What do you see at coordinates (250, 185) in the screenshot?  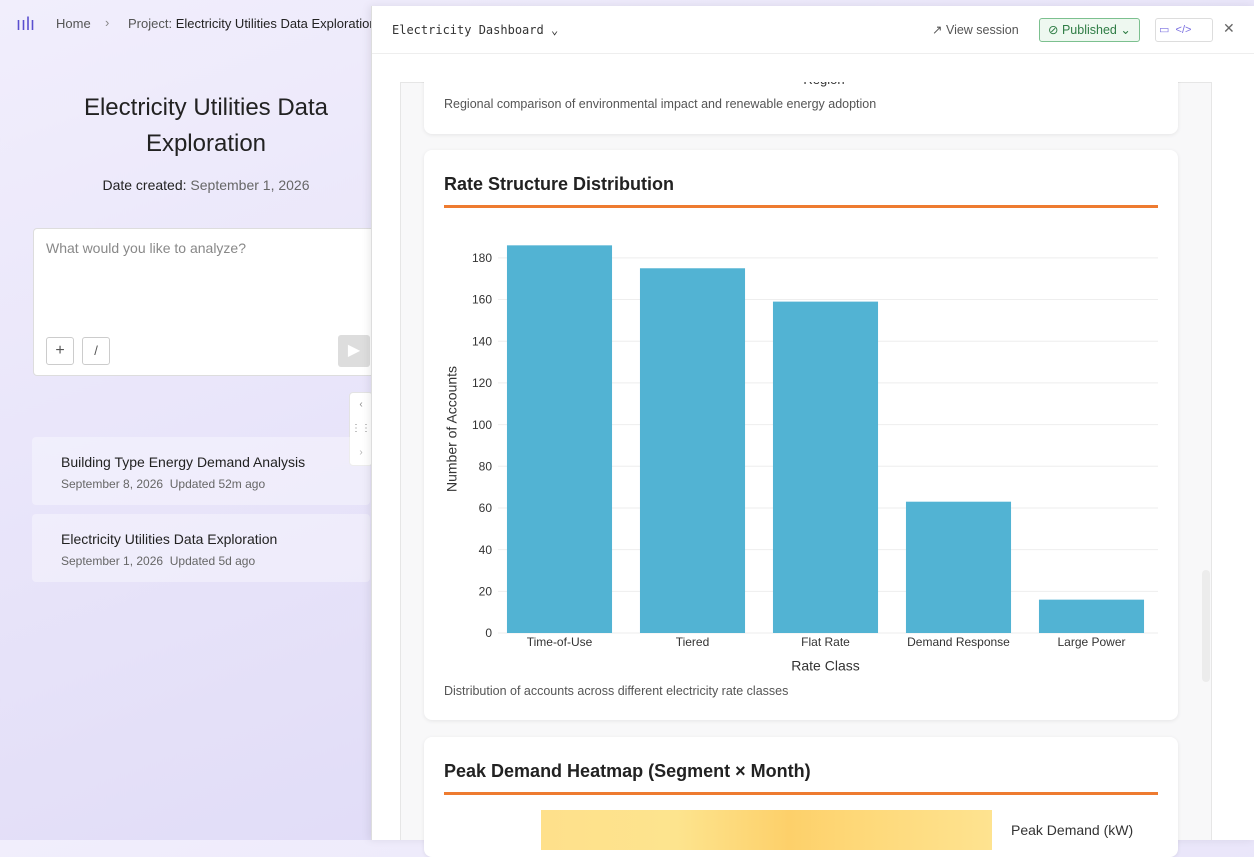 I see `date: September 1, 2026` at bounding box center [250, 185].